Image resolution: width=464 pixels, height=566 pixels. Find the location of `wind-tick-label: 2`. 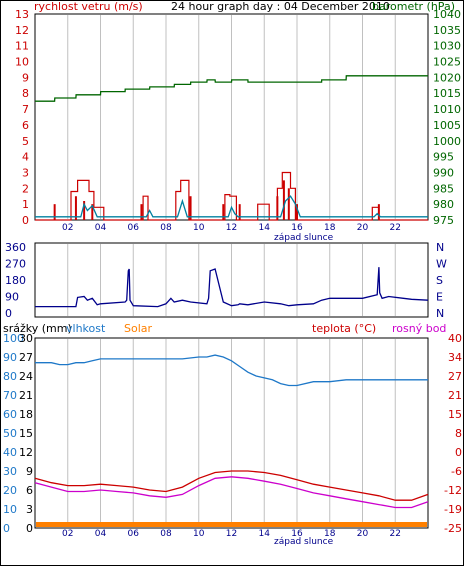

wind-tick-label: 2 is located at coordinates (25, 188).